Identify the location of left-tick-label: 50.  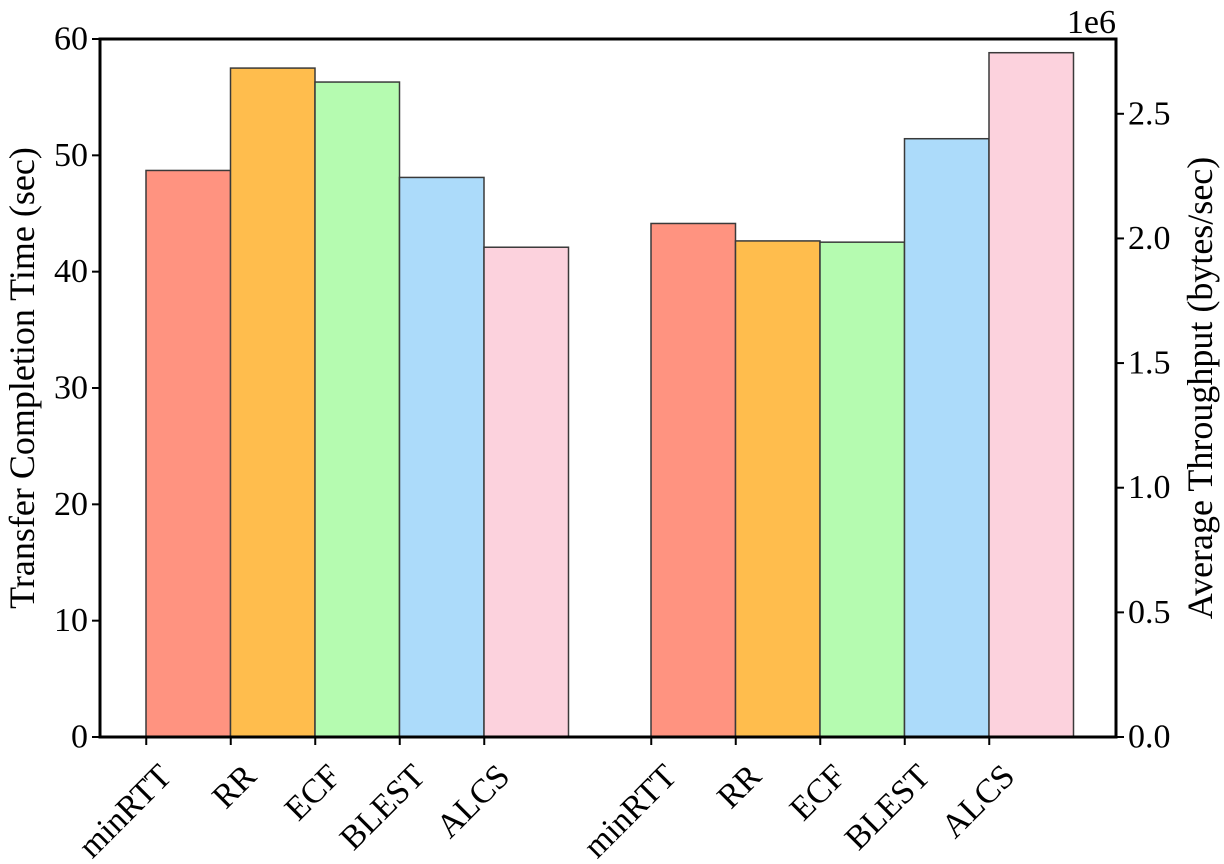
(71, 155).